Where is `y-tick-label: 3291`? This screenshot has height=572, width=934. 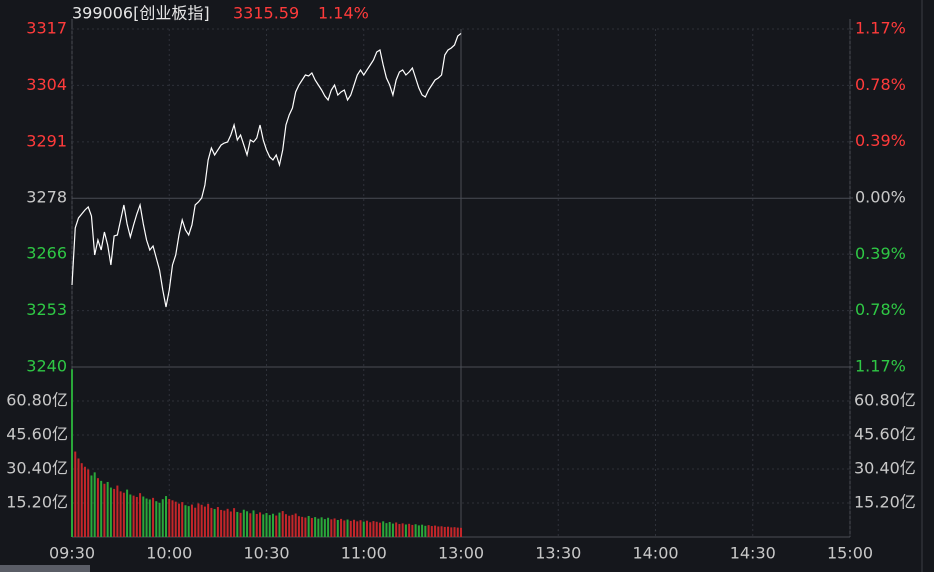
y-tick-label: 3291 is located at coordinates (46, 140).